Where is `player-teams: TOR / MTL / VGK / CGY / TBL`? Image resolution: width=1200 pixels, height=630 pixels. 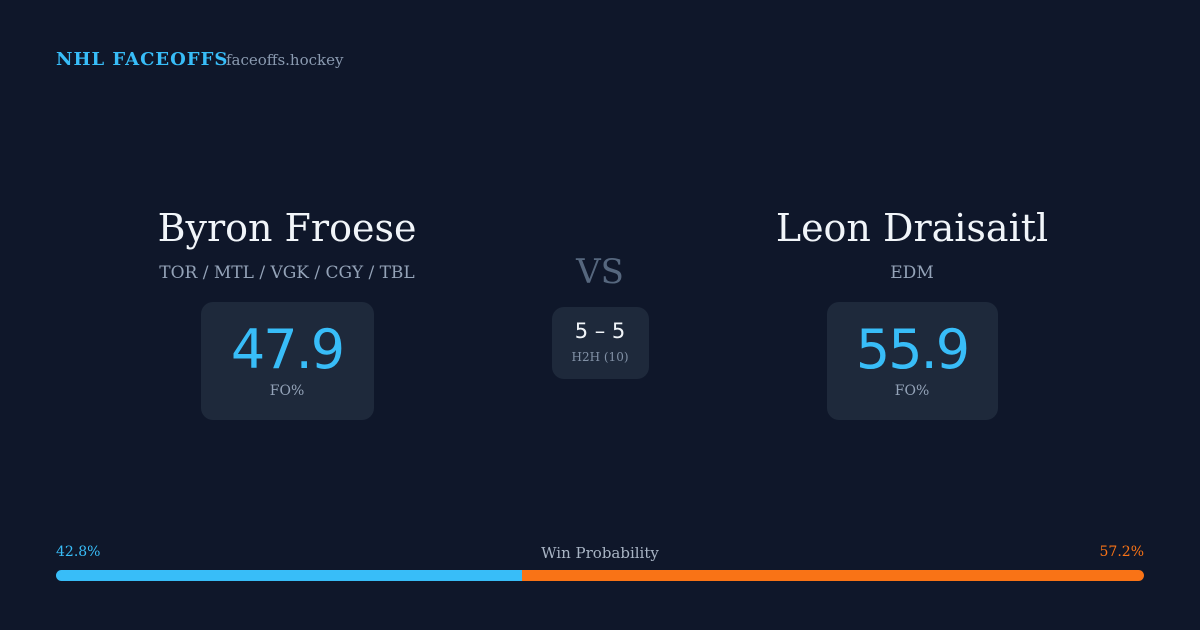
player-teams: TOR / MTL / VGK / CGY / TBL is located at coordinates (287, 273).